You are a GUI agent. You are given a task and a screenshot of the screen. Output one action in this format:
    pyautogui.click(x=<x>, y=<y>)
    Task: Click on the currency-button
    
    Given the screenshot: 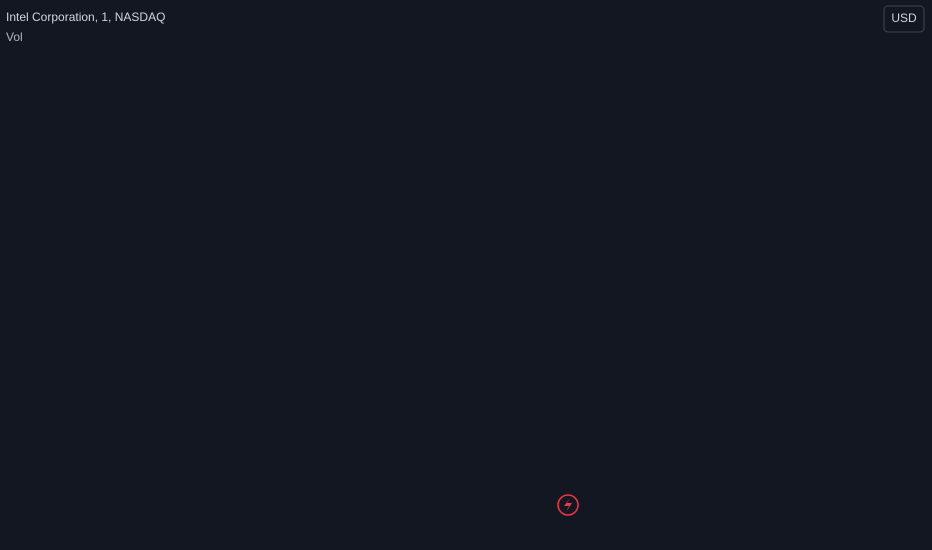 What is the action you would take?
    pyautogui.click(x=904, y=19)
    